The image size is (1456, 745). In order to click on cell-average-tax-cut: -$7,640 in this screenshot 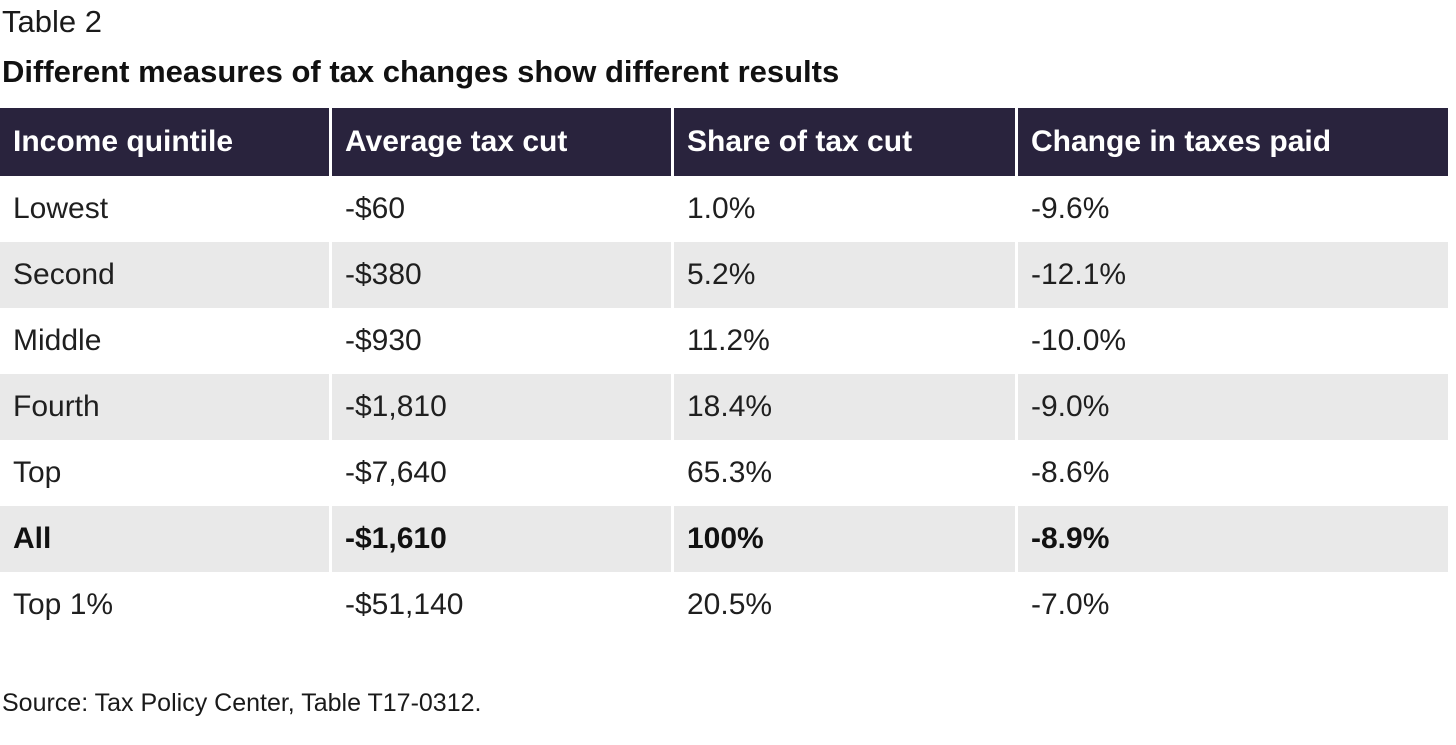, I will do `click(503, 473)`.